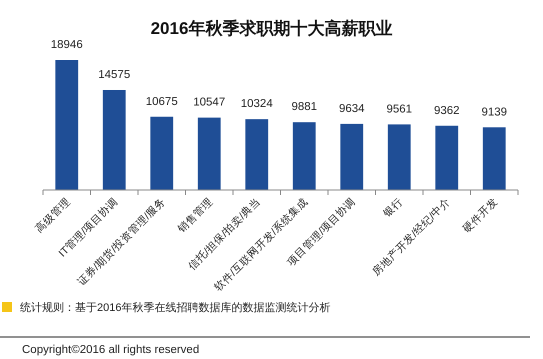 The height and width of the screenshot is (359, 543). What do you see at coordinates (352, 108) in the screenshot?
I see `data-label: 9634` at bounding box center [352, 108].